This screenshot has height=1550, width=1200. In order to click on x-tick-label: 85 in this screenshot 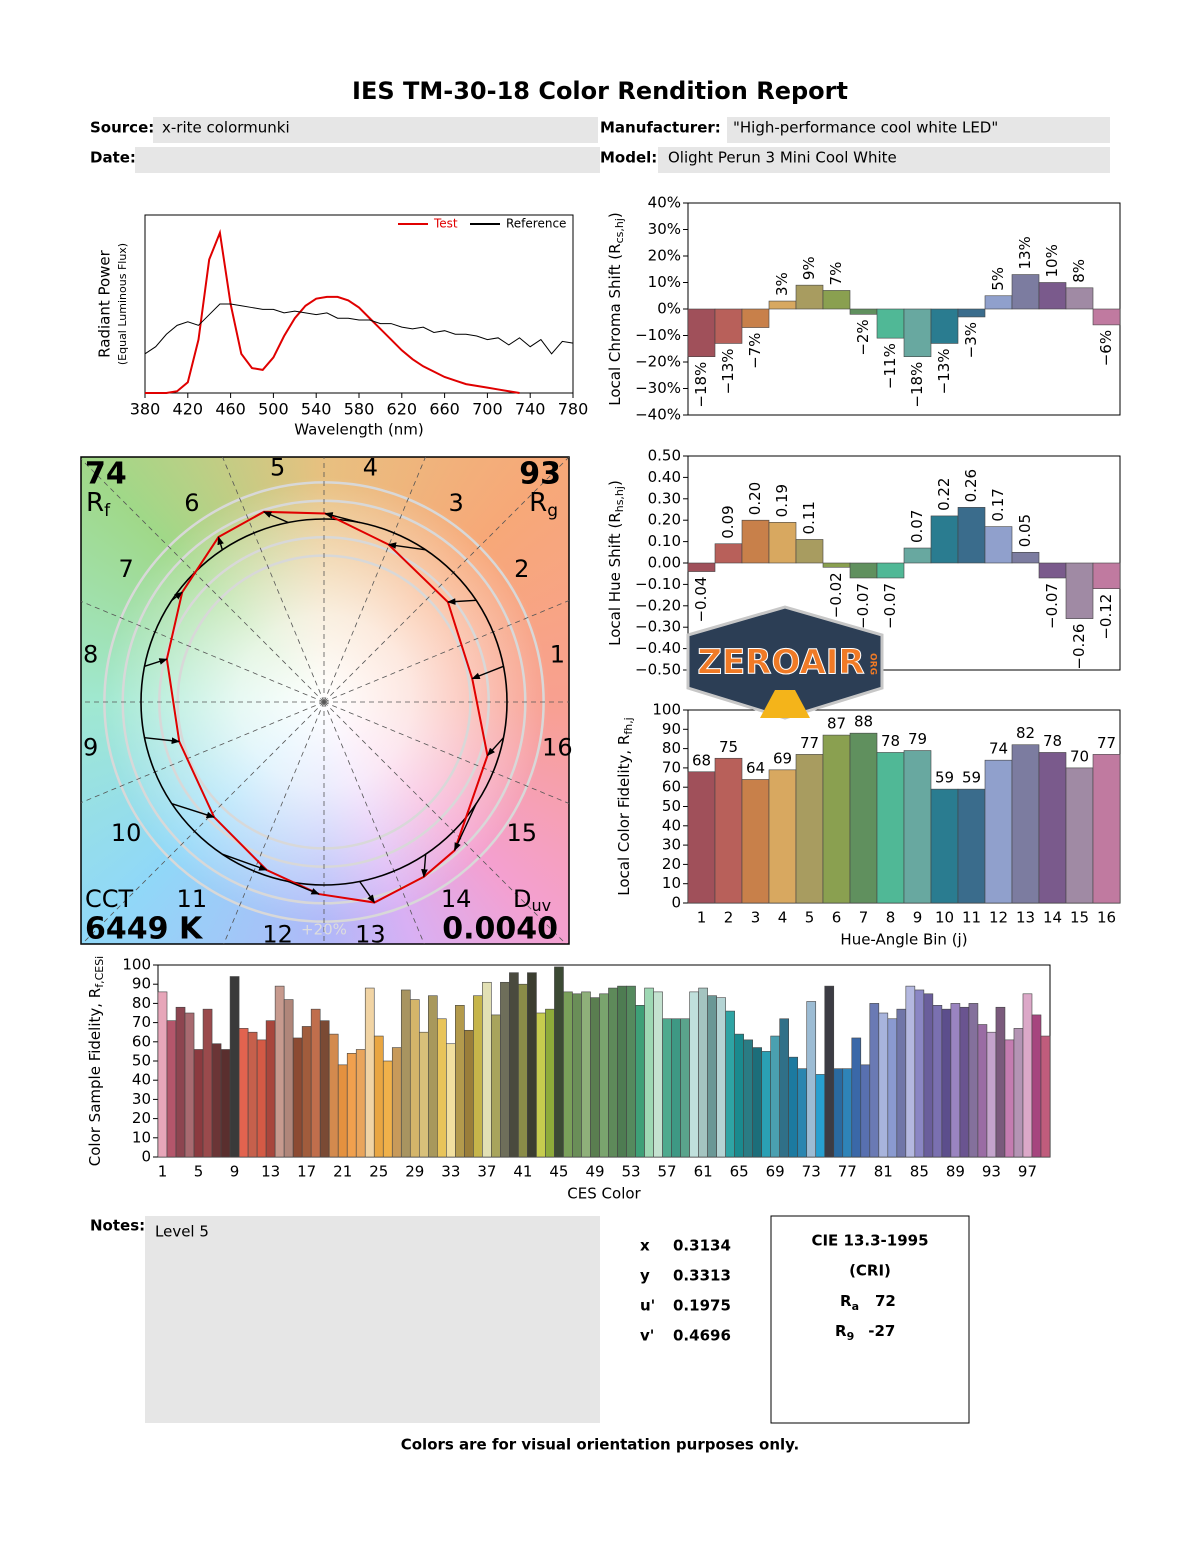, I will do `click(919, 1172)`.